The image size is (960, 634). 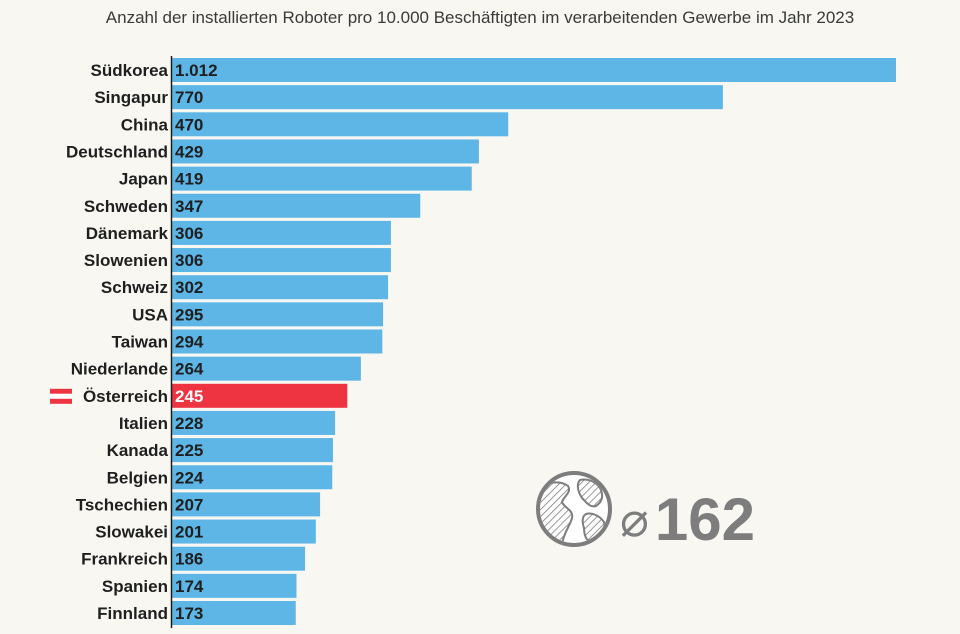 What do you see at coordinates (254, 422) in the screenshot?
I see `bar-italien` at bounding box center [254, 422].